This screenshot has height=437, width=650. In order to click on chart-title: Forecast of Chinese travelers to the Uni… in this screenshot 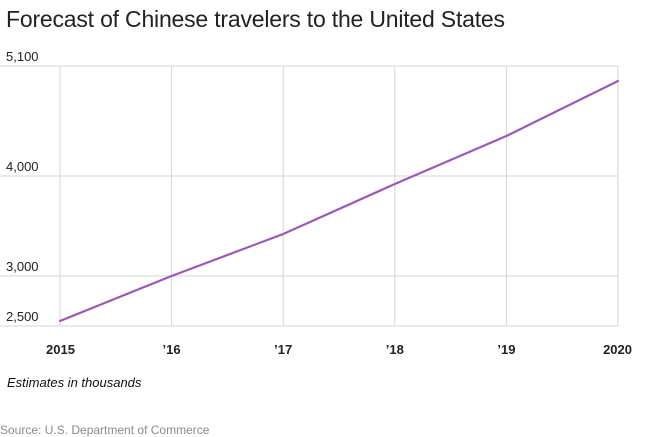, I will do `click(255, 19)`.